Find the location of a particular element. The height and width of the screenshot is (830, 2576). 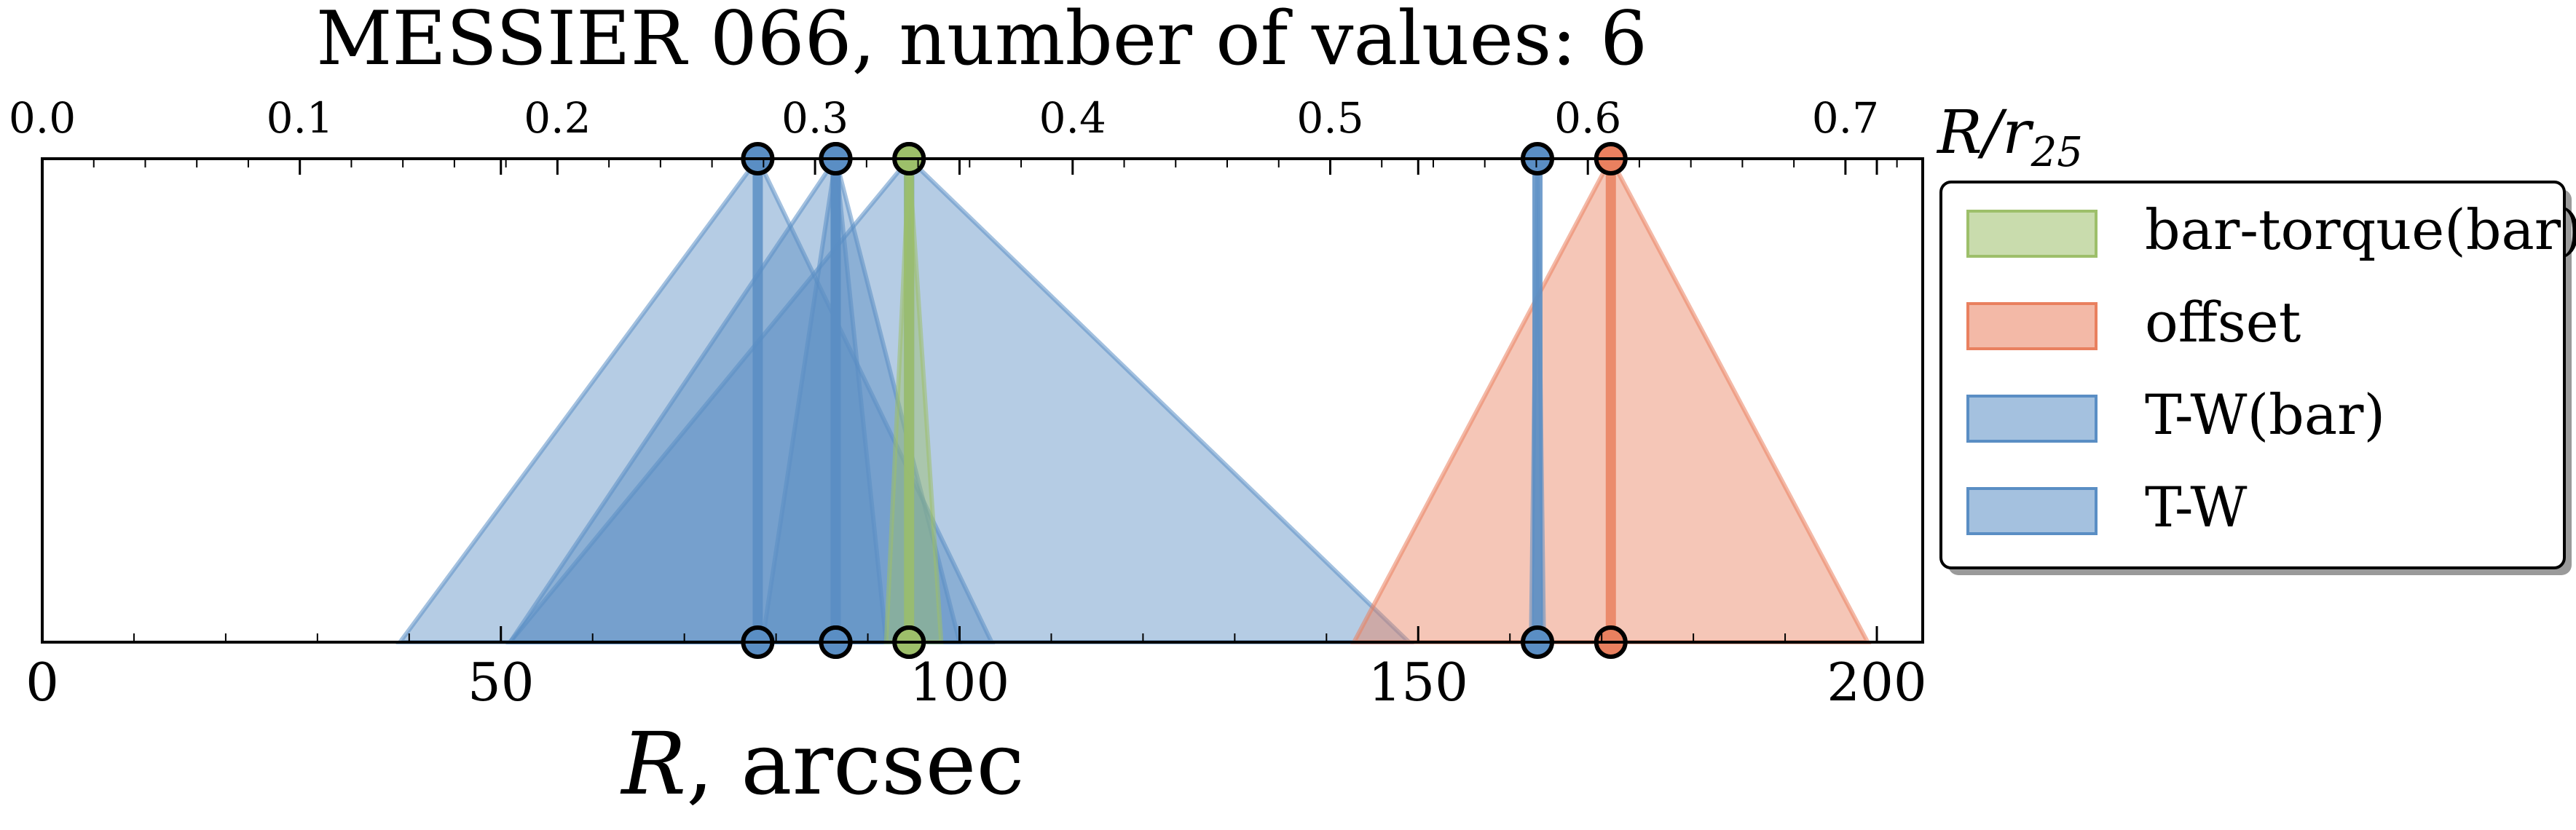

legend-label-2: T-W(bar) is located at coordinates (2265, 415).